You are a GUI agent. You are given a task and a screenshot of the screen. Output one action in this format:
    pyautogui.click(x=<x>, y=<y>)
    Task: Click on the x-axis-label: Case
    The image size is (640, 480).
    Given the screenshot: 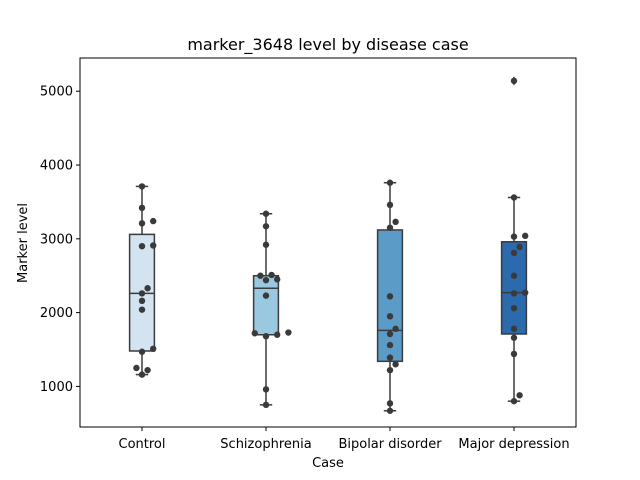 What is the action you would take?
    pyautogui.click(x=328, y=463)
    